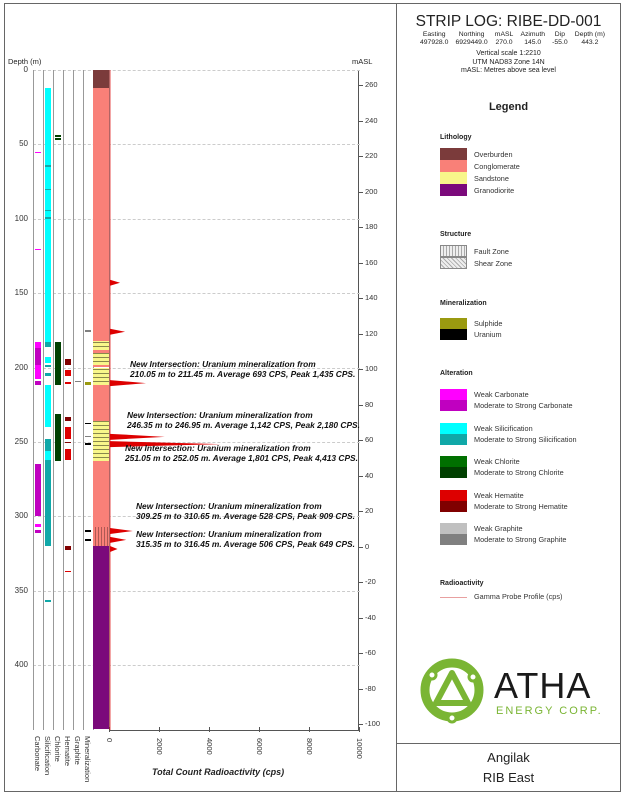 The height and width of the screenshot is (795, 625). Describe the element at coordinates (471, 42) in the screenshot. I see `header-field-value: 6929449.0` at that location.